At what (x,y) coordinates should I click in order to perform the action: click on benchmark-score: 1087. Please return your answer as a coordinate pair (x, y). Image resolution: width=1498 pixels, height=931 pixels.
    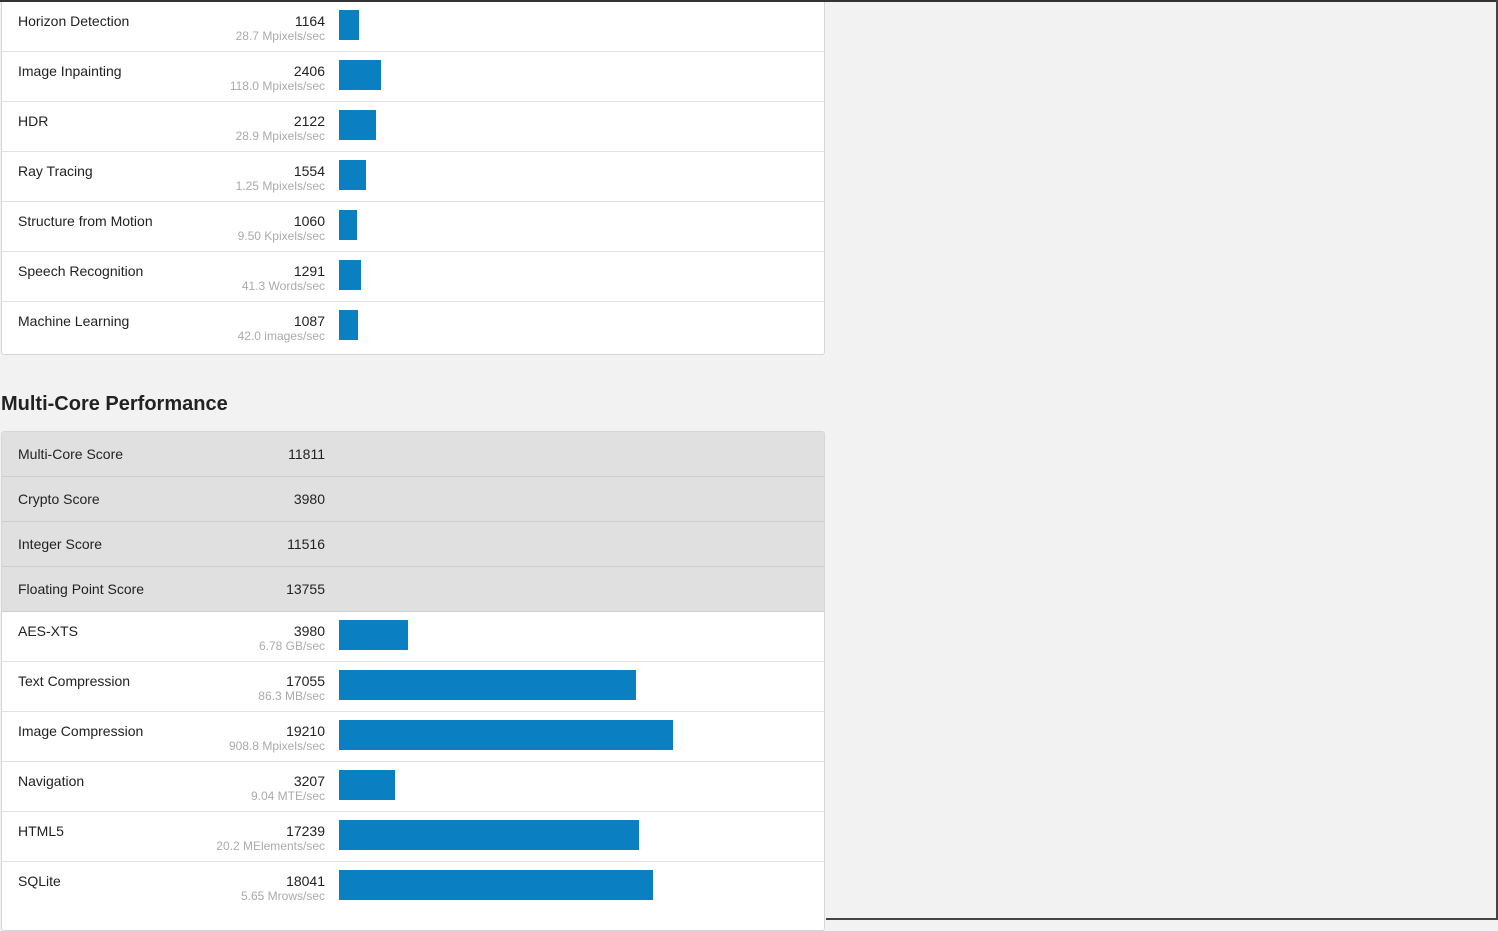
    Looking at the image, I should click on (309, 321).